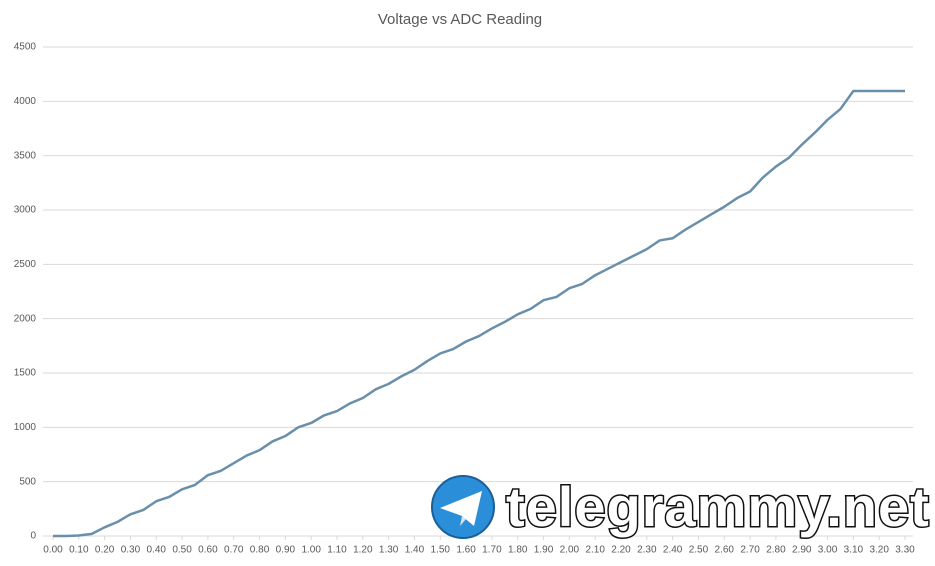  Describe the element at coordinates (53, 550) in the screenshot. I see `x-tick-label: 0.00` at that location.